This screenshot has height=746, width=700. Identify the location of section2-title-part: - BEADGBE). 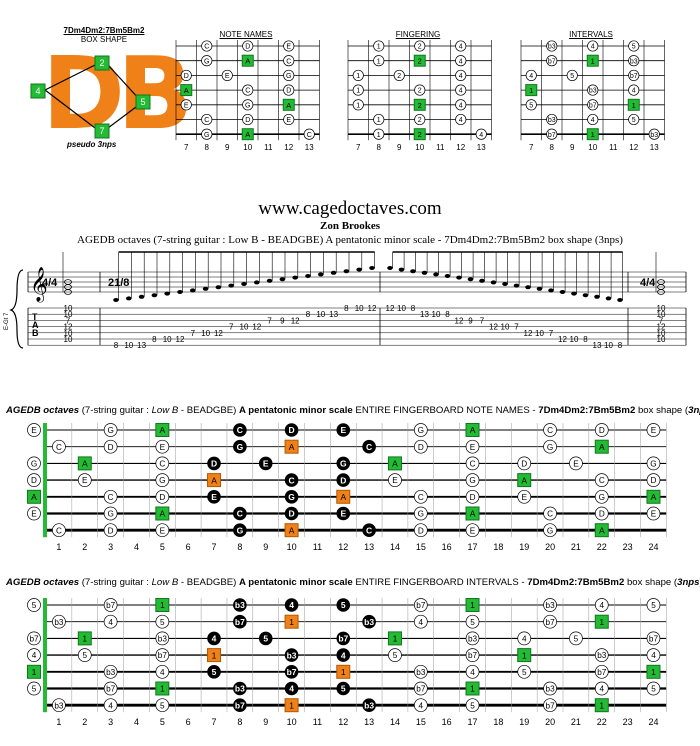
(209, 582).